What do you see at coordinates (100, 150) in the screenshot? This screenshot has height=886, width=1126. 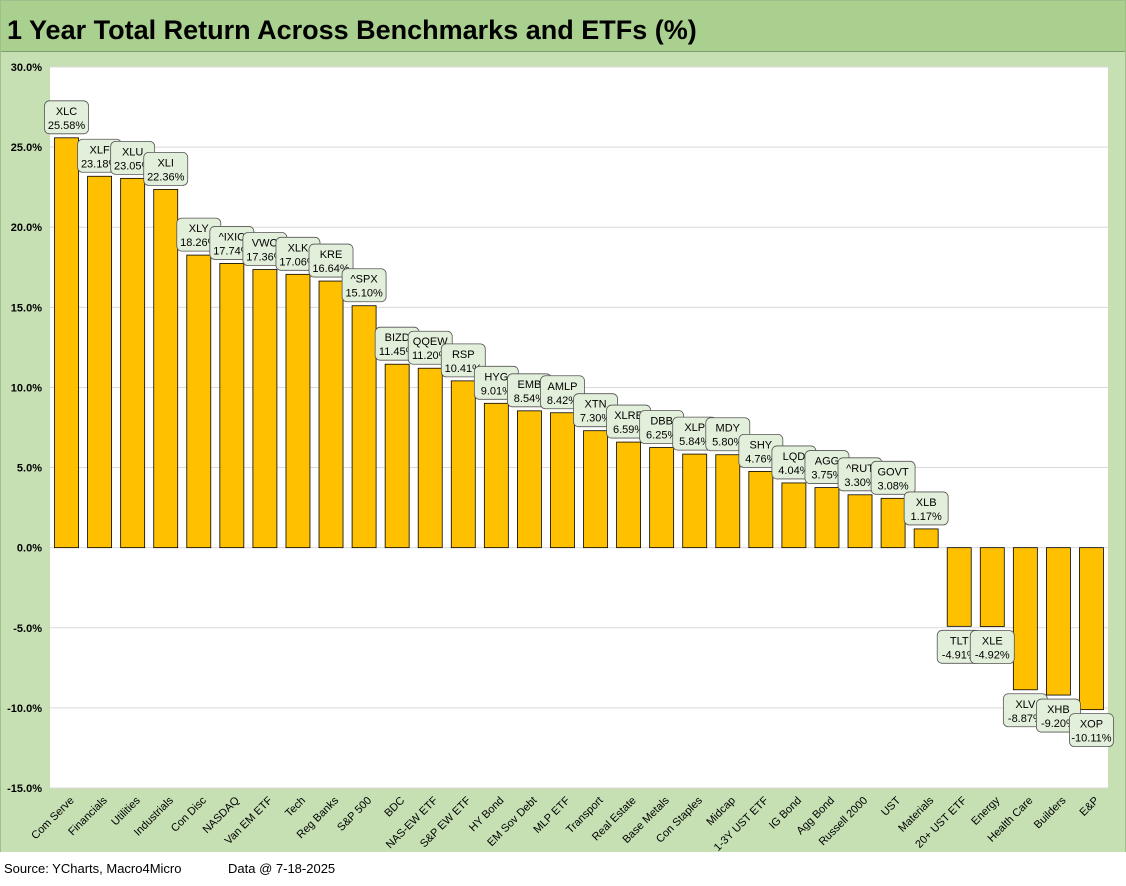 I see `data-label-ticker: XLF` at bounding box center [100, 150].